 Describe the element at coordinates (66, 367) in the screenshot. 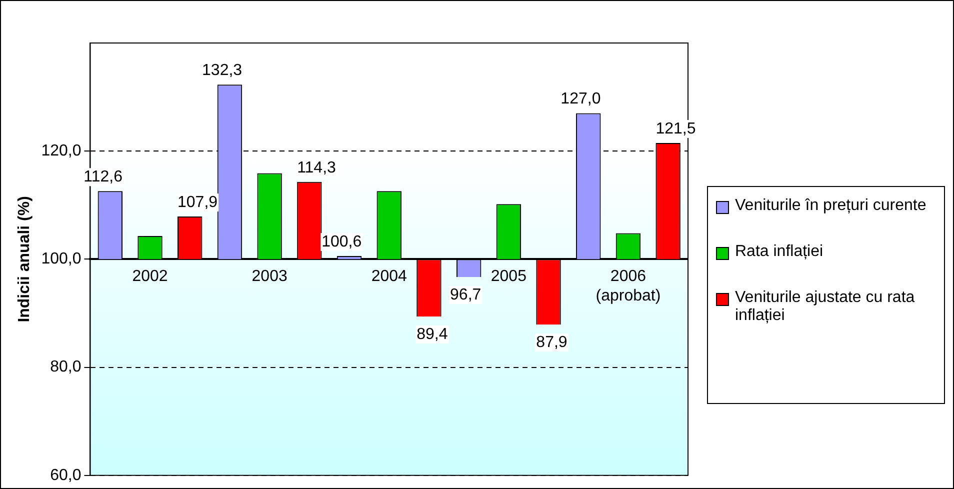

I see `y-tick-label: 80,0` at that location.